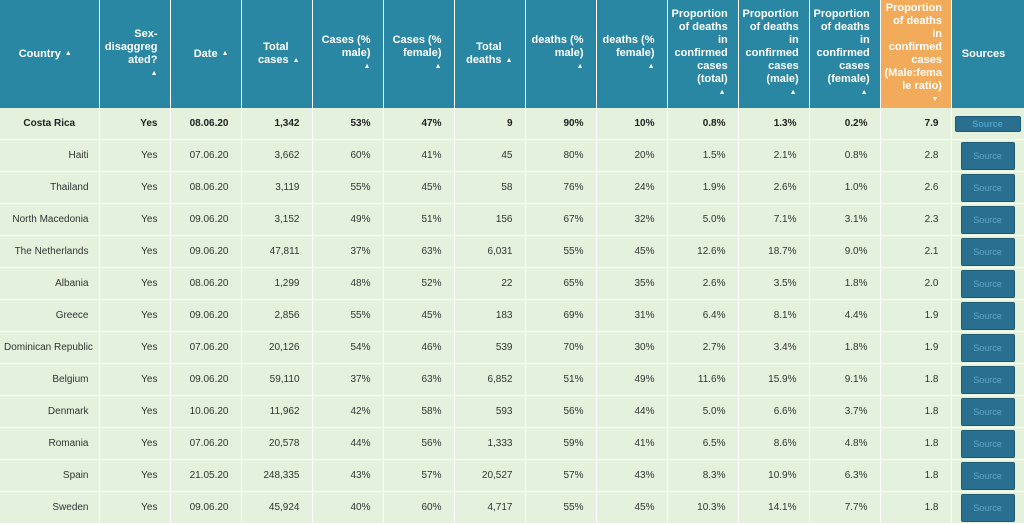 Image resolution: width=1024 pixels, height=524 pixels. Describe the element at coordinates (774, 379) in the screenshot. I see `cell-prop-deaths-male: 15.9%` at that location.